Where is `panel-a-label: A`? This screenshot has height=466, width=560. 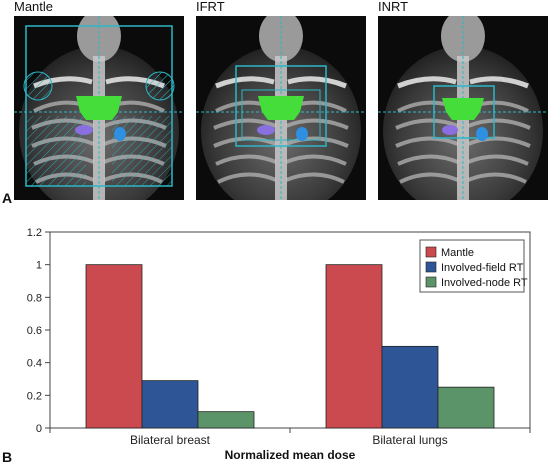
panel-a-label: A is located at coordinates (7, 198).